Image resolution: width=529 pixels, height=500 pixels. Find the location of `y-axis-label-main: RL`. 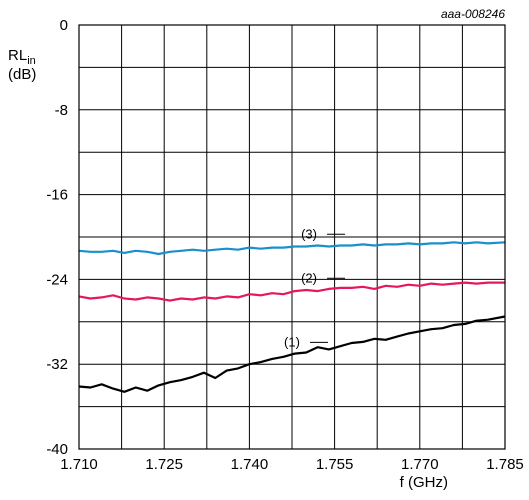

y-axis-label-main: RL is located at coordinates (17, 55).